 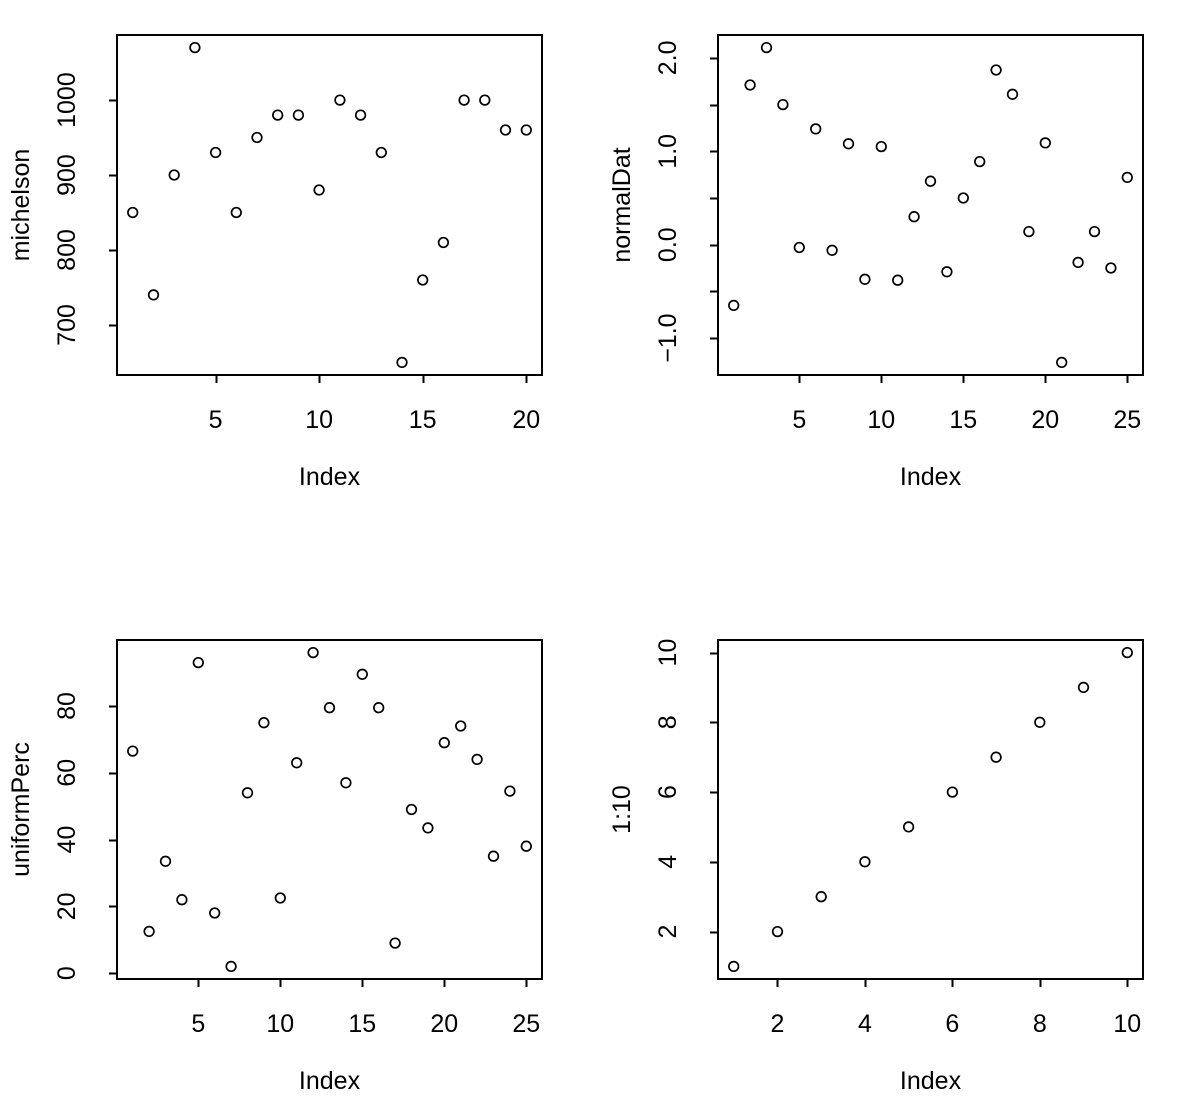 What do you see at coordinates (668, 58) in the screenshot?
I see `y-tick-label: 2.0` at bounding box center [668, 58].